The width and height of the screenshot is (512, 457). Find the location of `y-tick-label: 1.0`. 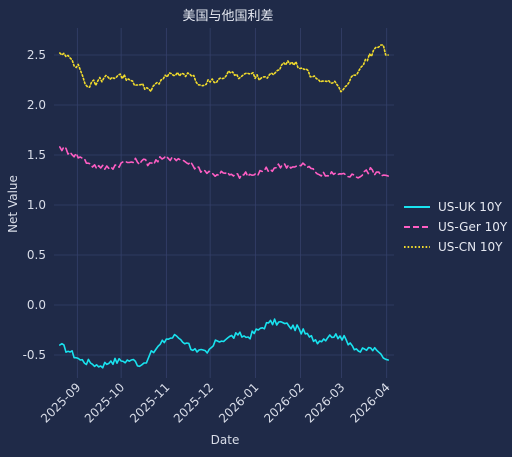

y-tick-label: 1.0 is located at coordinates (36, 205).